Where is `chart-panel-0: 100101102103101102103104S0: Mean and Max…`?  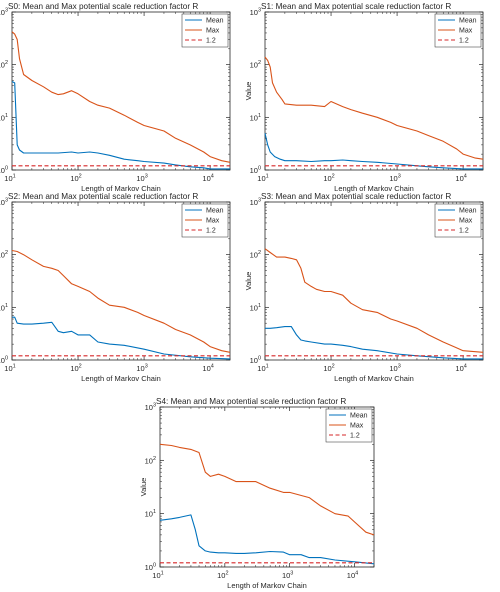
chart-panel-0: 100101102103101102103104S0: Mean and Max… is located at coordinates (115, 97).